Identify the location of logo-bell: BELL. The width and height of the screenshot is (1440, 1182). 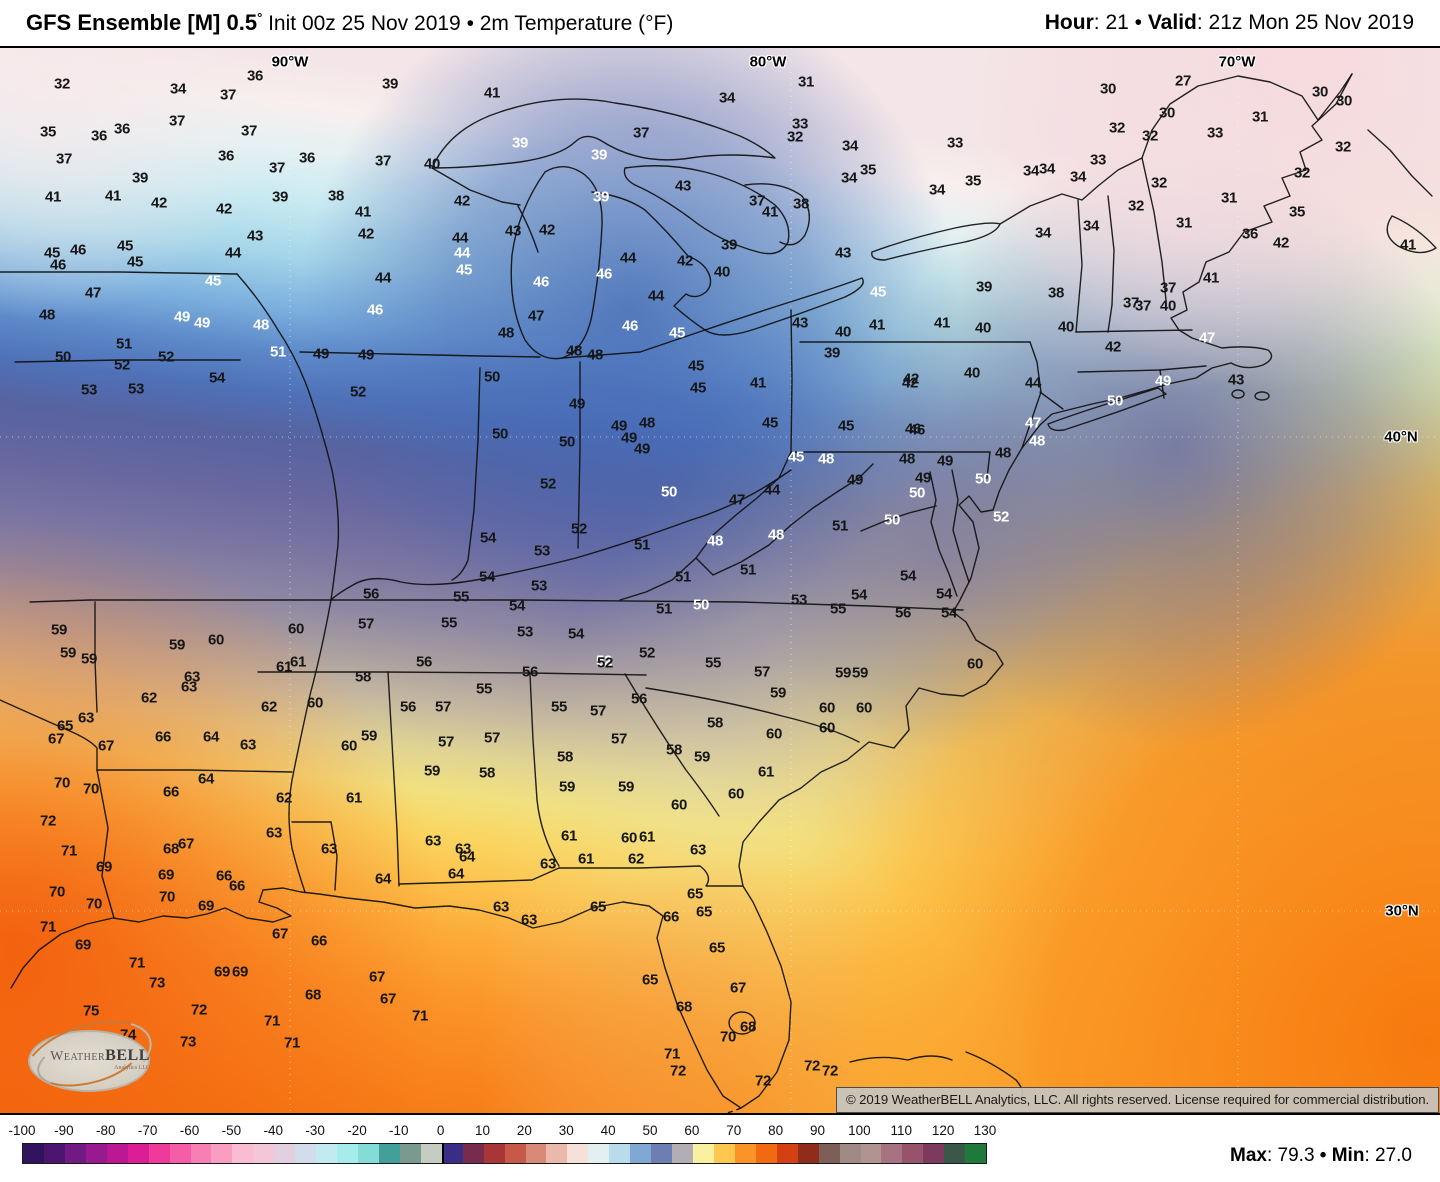
(127, 1055).